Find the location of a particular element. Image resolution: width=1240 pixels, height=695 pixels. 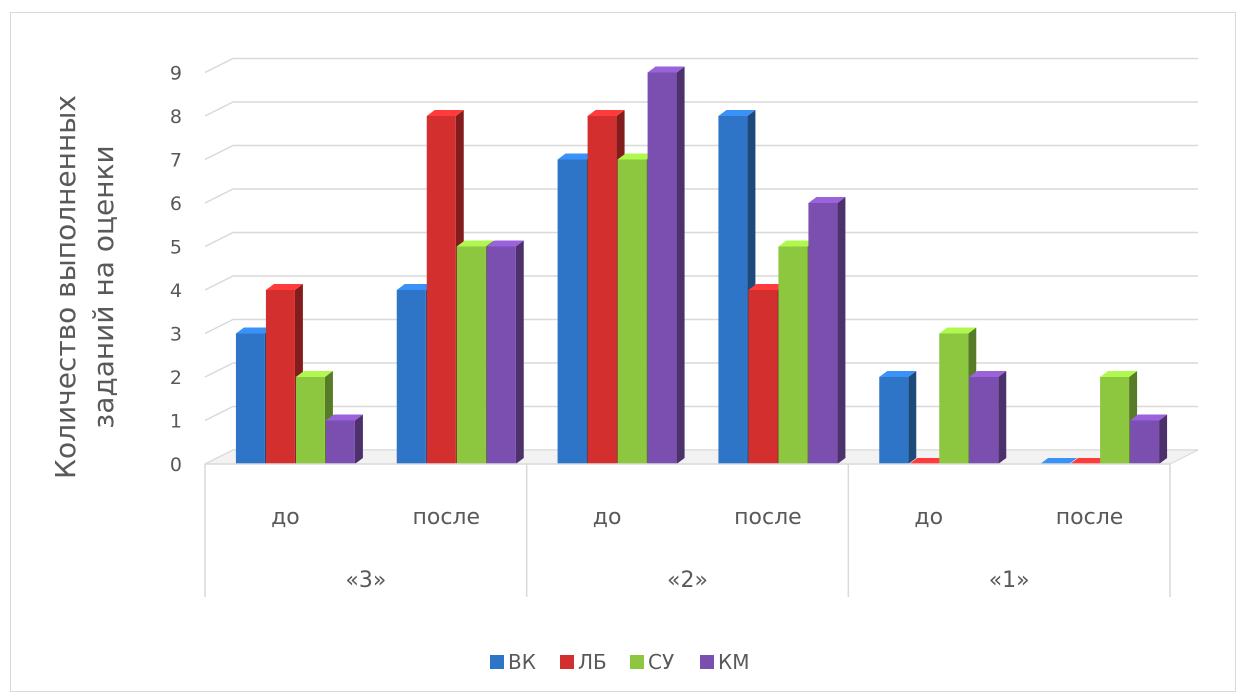

legend-item: ЛБ is located at coordinates (583, 662).